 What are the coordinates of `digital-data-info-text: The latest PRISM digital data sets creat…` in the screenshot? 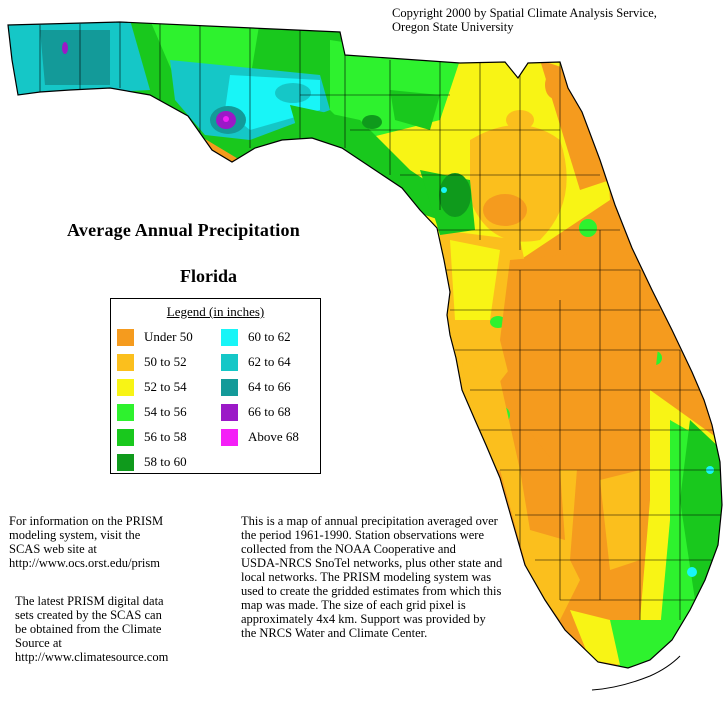 It's located at (110, 629).